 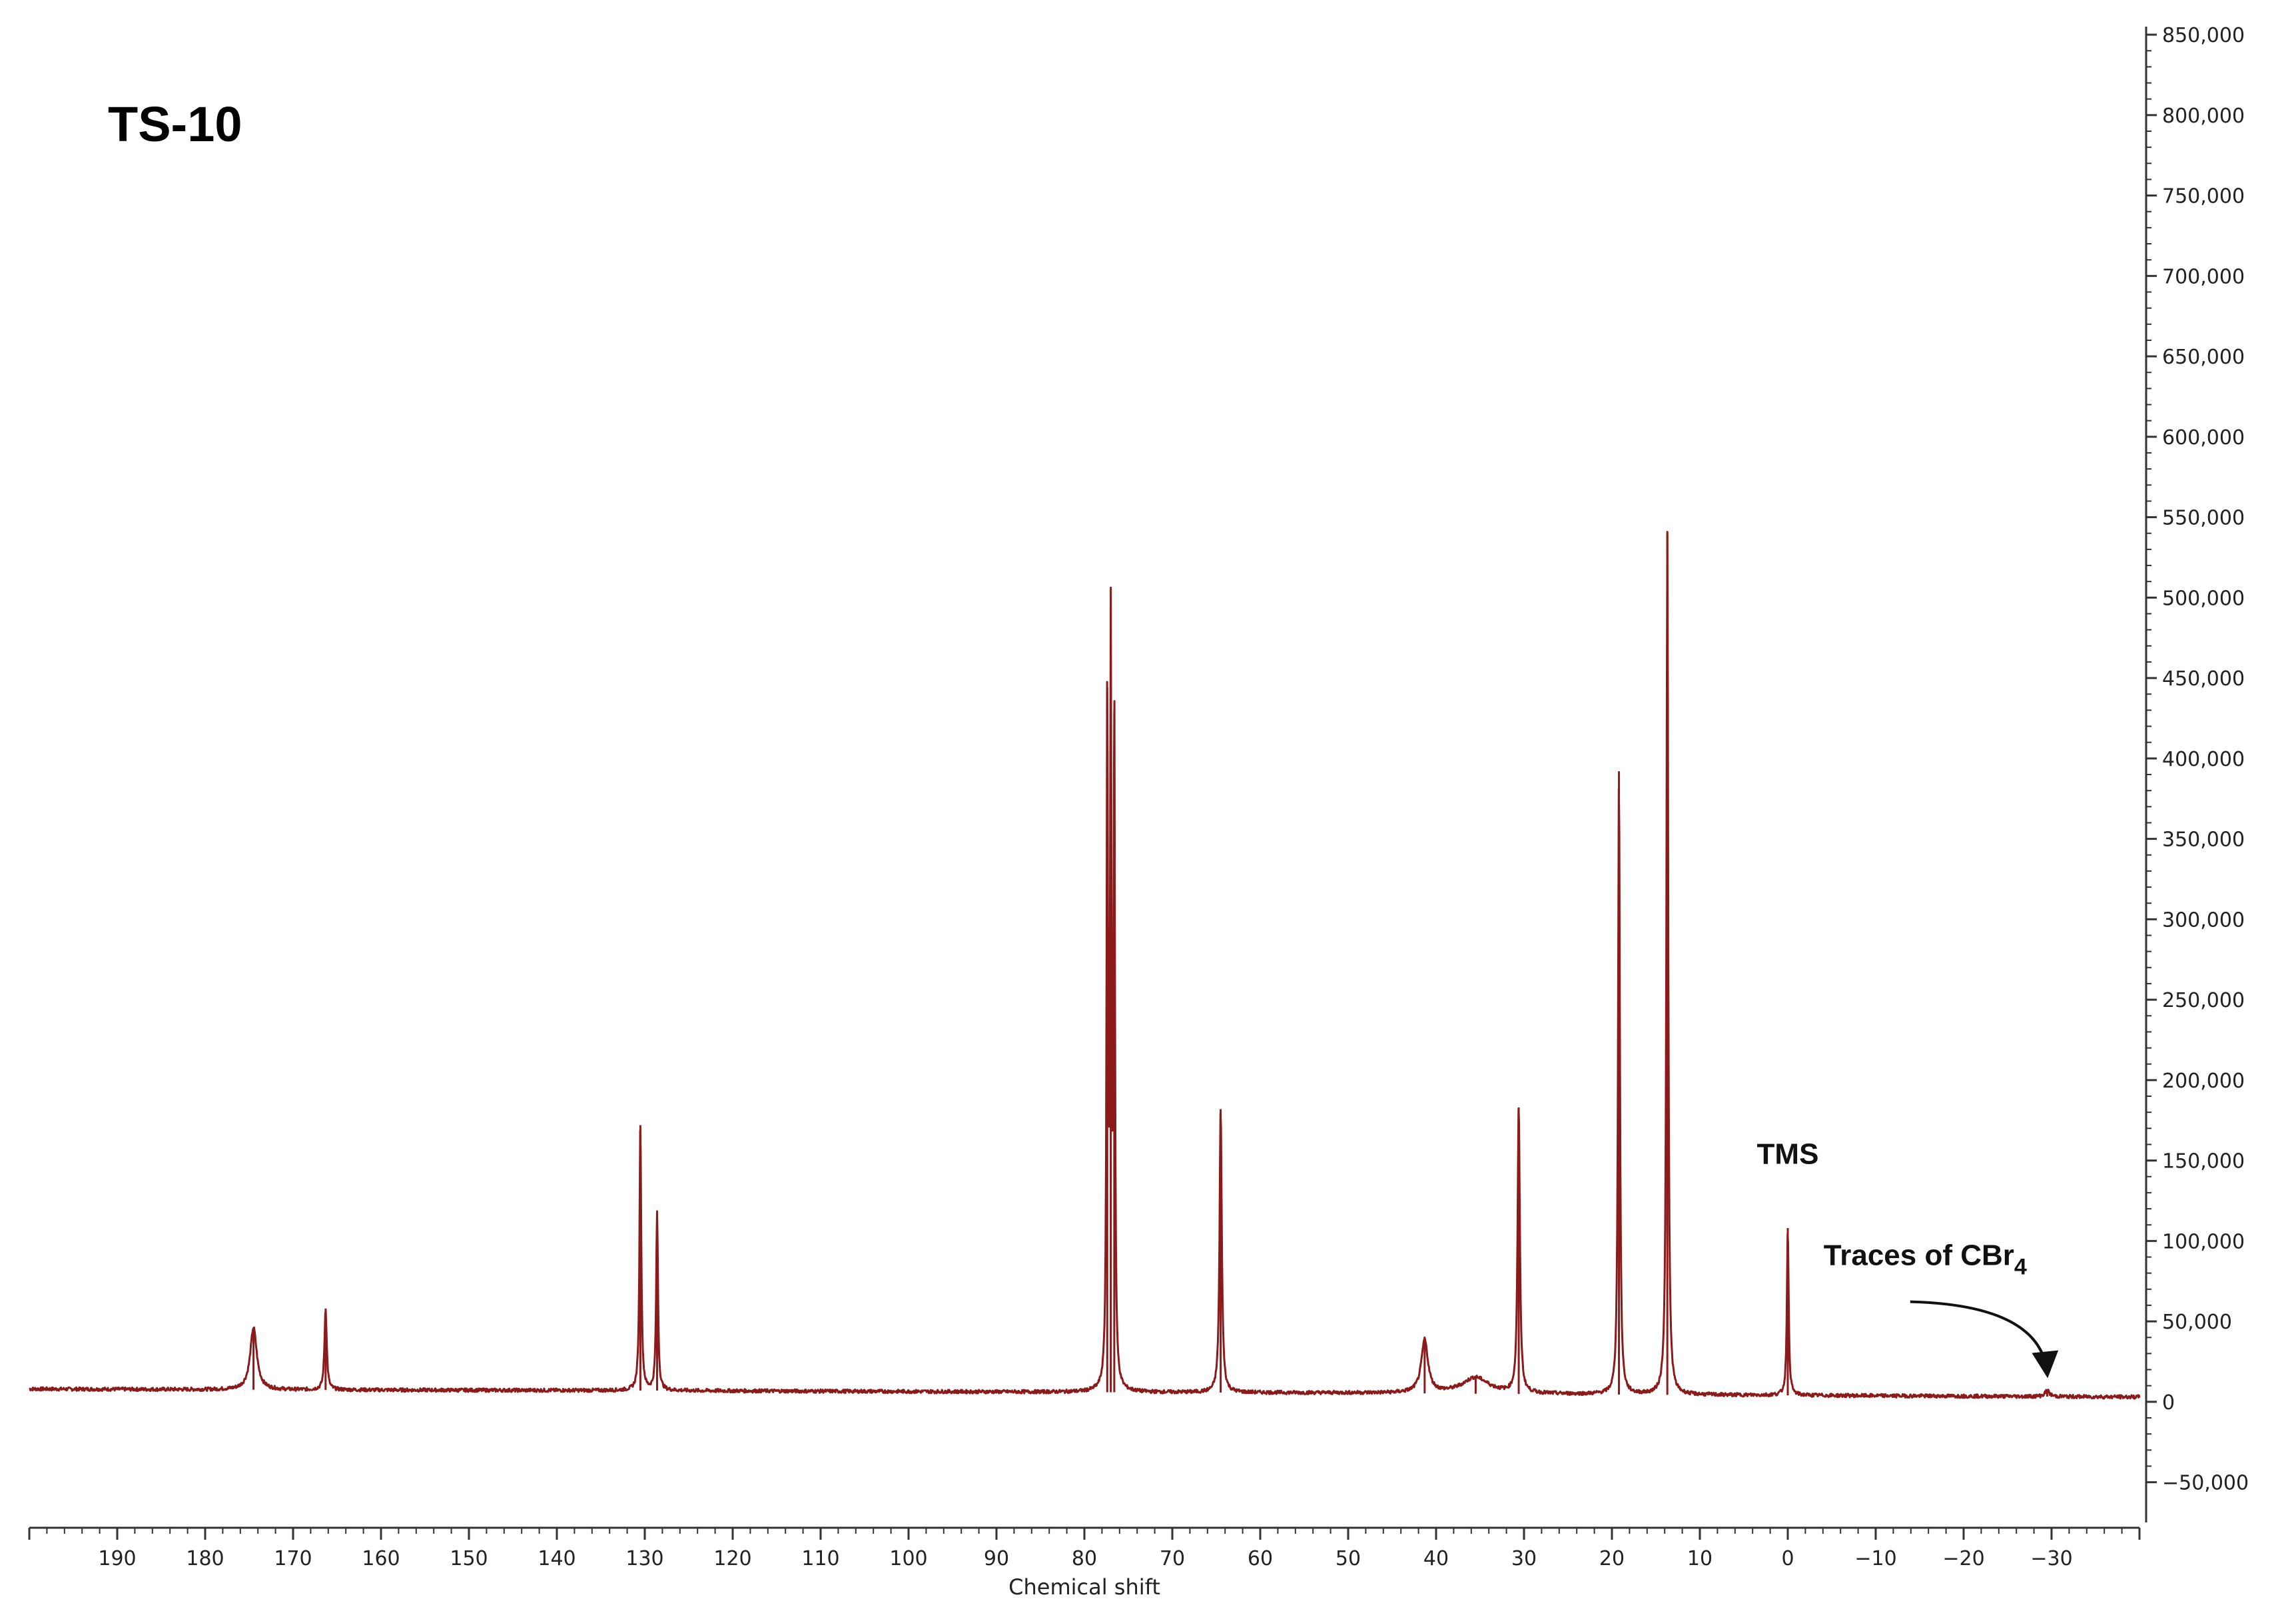 I want to click on y-tick-label: 450,000, so click(x=2203, y=679).